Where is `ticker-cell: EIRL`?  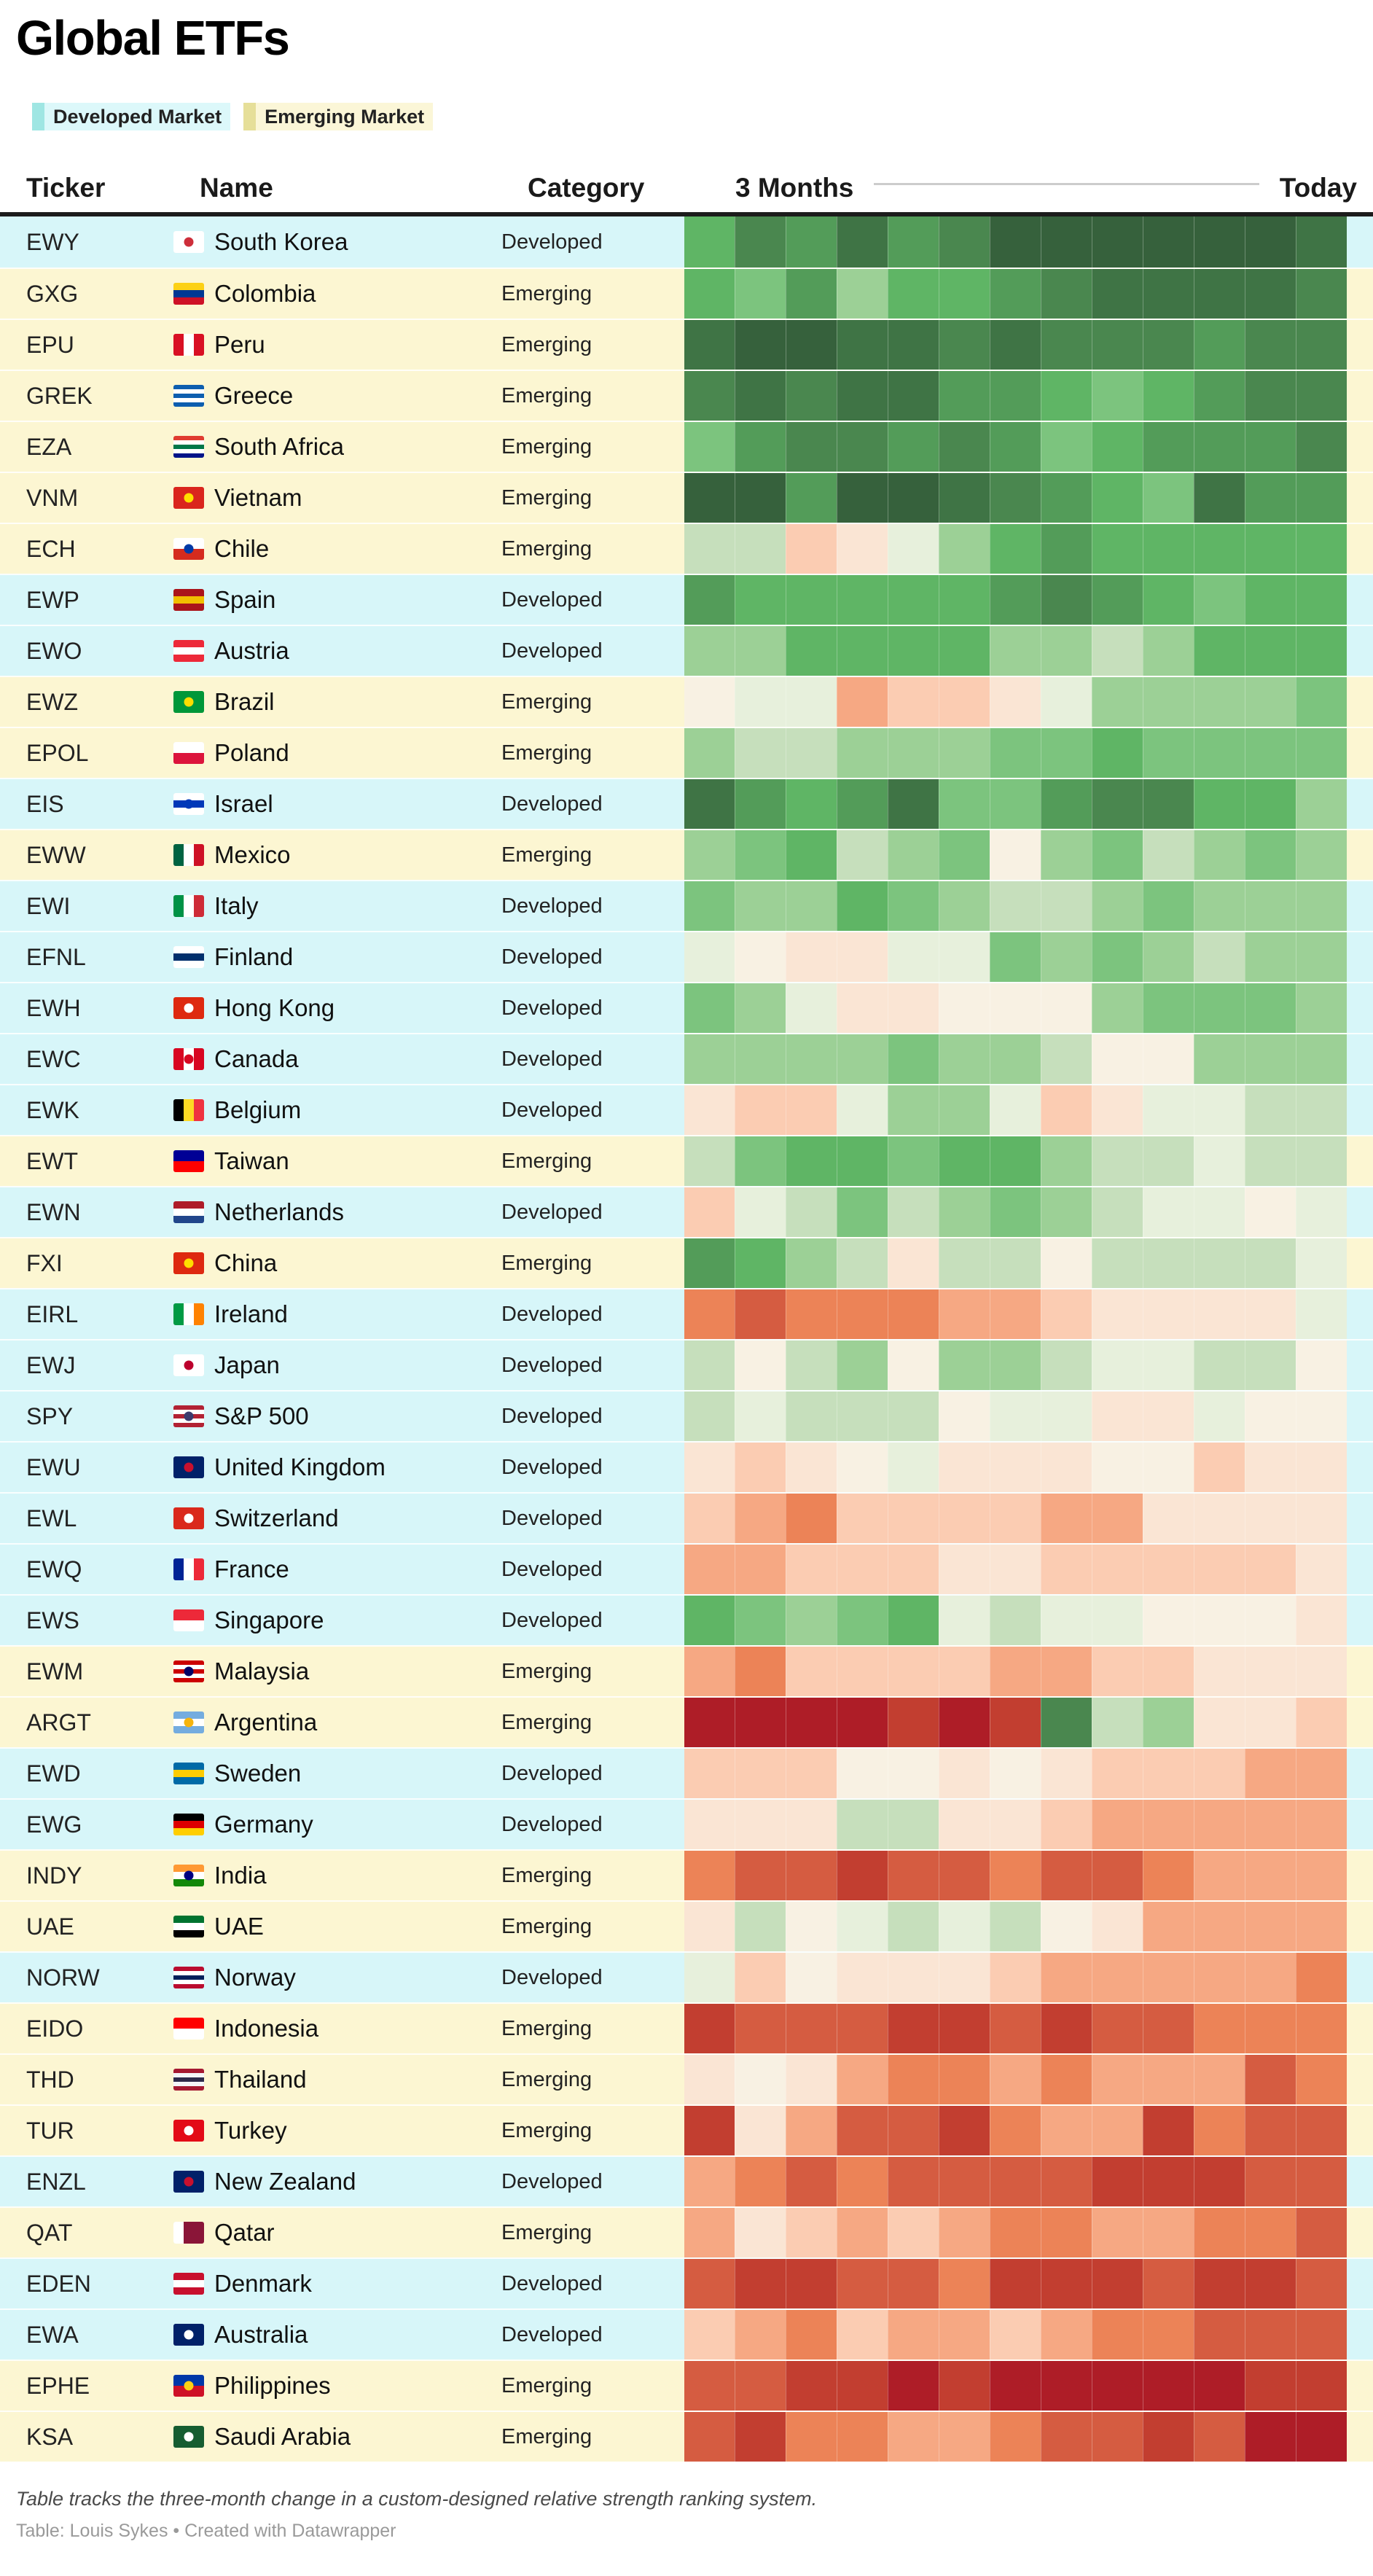
ticker-cell: EIRL is located at coordinates (52, 1313).